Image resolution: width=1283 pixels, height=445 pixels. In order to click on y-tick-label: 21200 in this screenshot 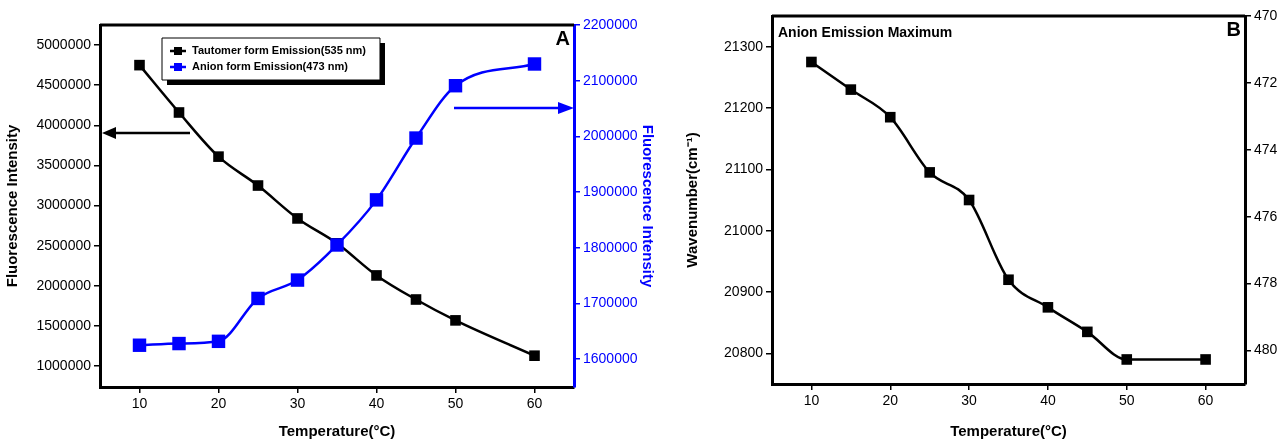, I will do `click(744, 106)`.